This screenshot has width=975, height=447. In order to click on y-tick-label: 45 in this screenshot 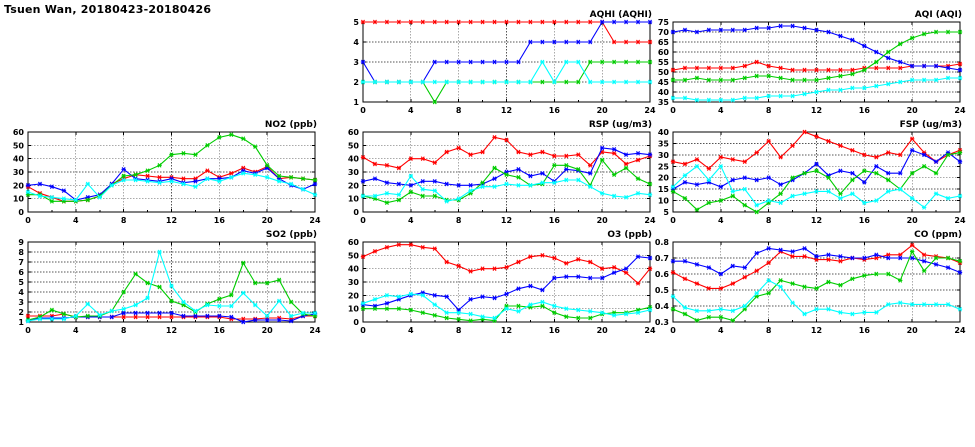, I will do `click(664, 82)`.